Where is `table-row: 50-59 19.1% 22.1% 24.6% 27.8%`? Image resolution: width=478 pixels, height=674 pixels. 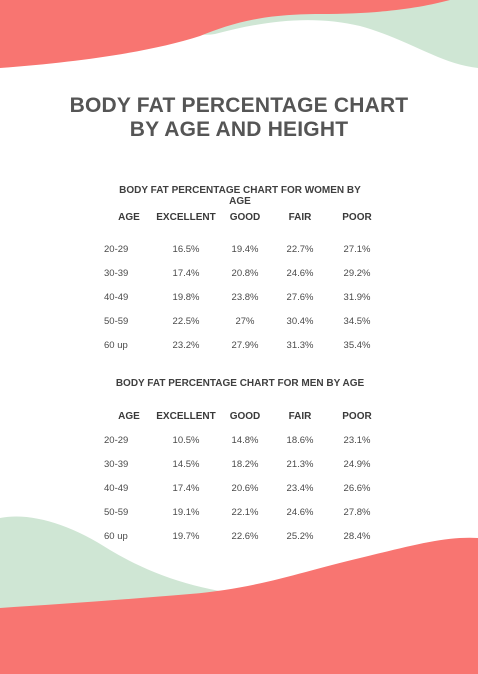 table-row: 50-59 19.1% 22.1% 24.6% 27.8% is located at coordinates (245, 512).